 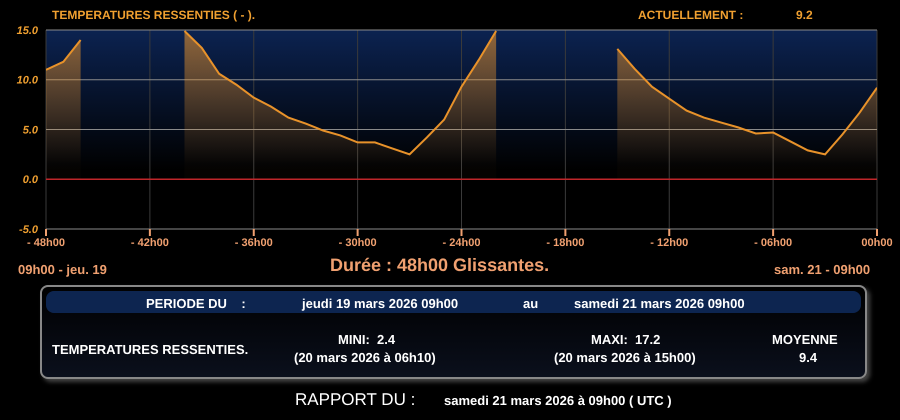 I want to click on text: 9.2, so click(x=804, y=15).